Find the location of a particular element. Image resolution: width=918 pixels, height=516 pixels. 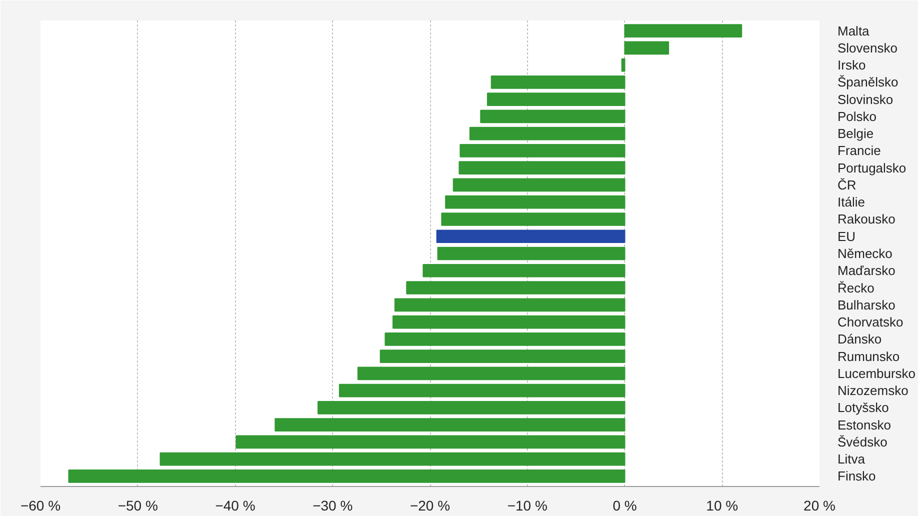

y-tick-label: Estonsko is located at coordinates (864, 424).